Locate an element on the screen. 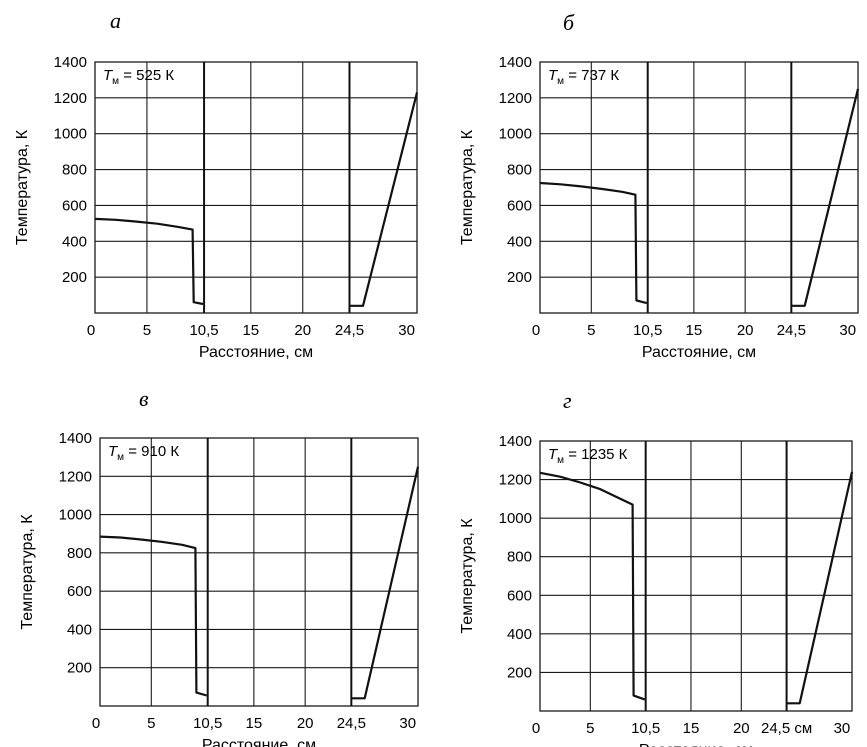 The height and width of the screenshot is (747, 867). tm-value: = 1235 К is located at coordinates (596, 454).